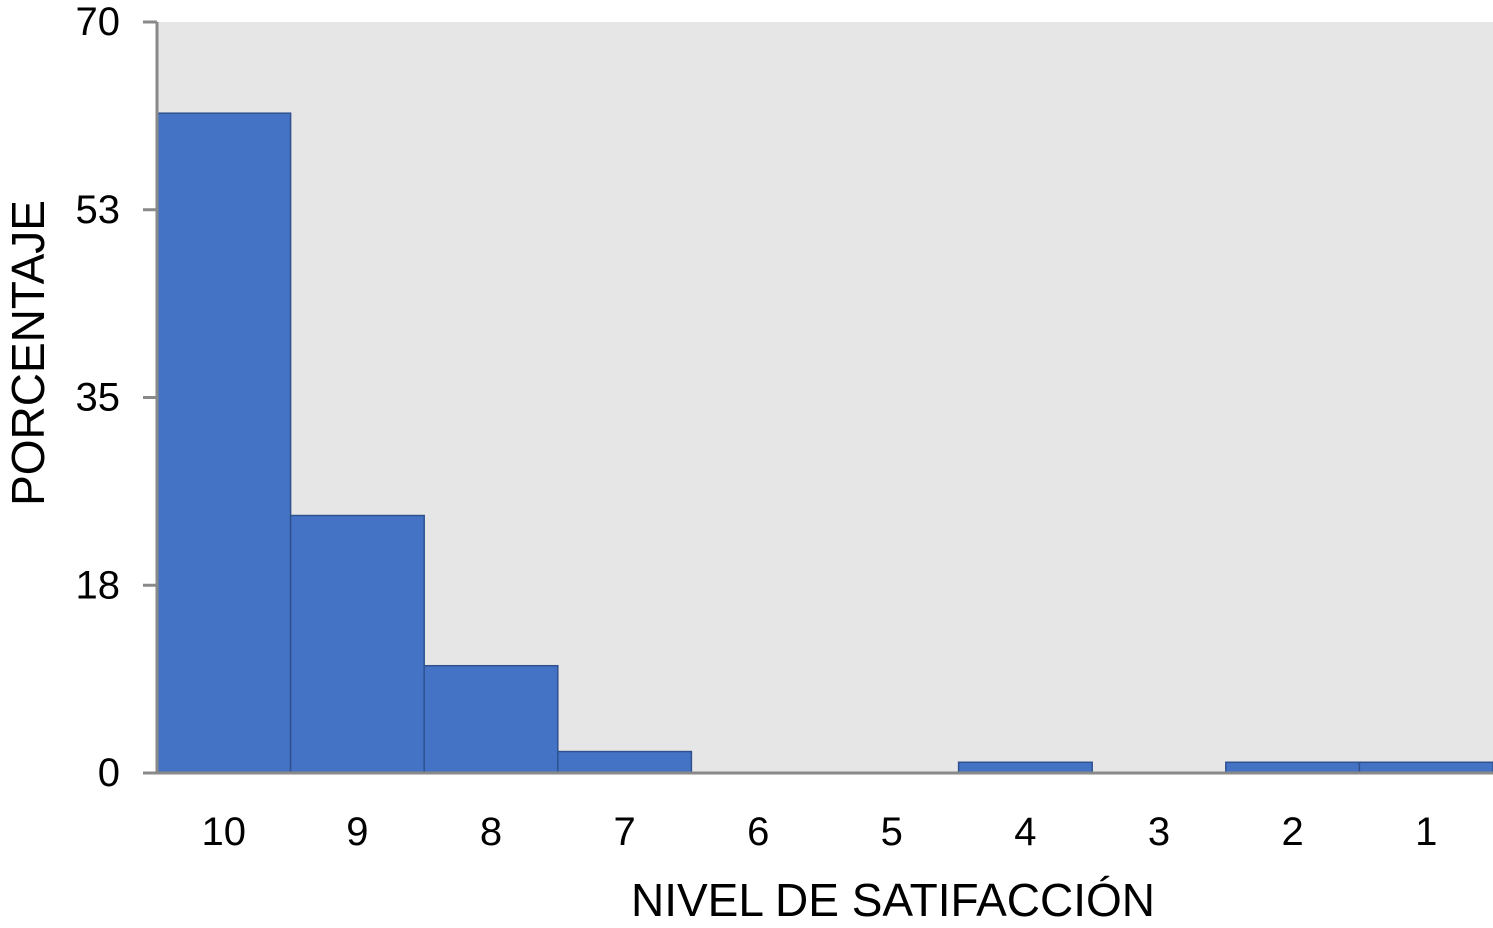  Describe the element at coordinates (109, 773) in the screenshot. I see `y-tick-label: 0` at that location.